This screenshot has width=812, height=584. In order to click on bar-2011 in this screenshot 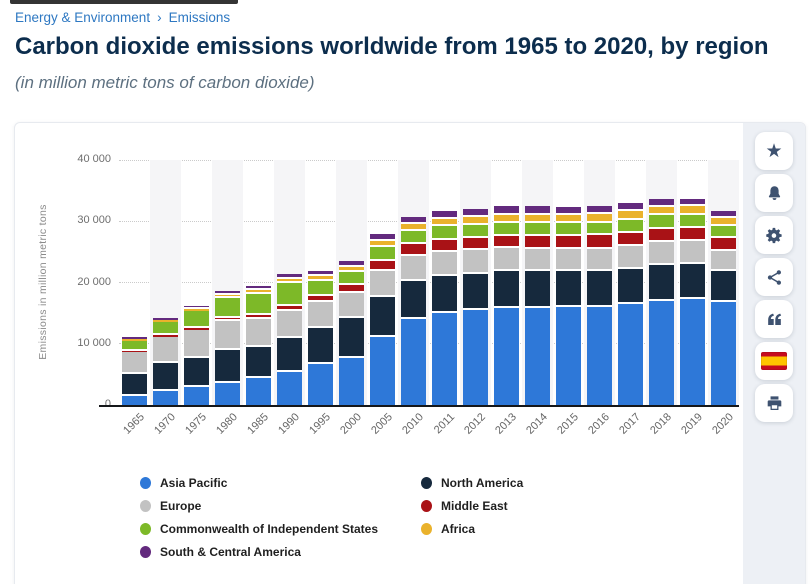, I will do `click(444, 308)`.